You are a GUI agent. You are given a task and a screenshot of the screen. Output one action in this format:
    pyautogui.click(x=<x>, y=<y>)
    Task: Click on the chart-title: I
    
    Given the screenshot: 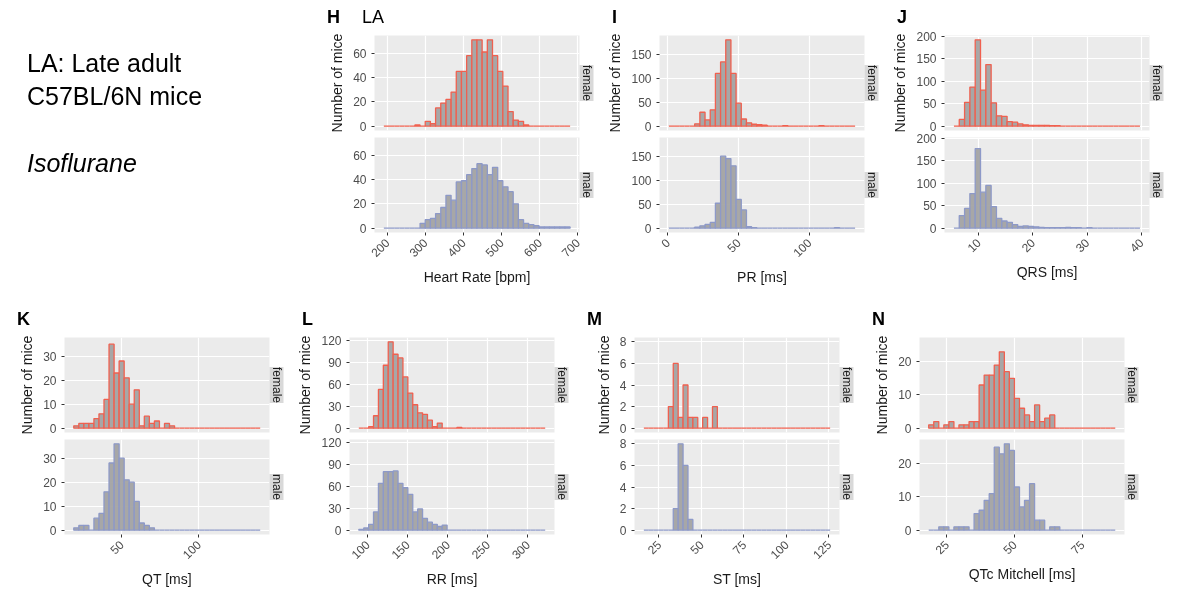 What is the action you would take?
    pyautogui.click(x=615, y=17)
    